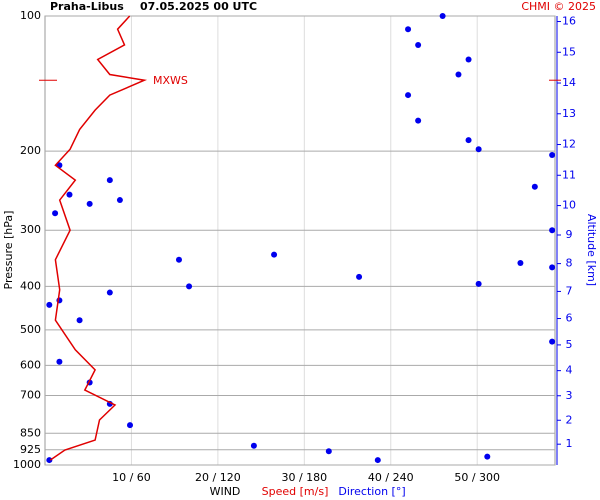 Image resolution: width=600 pixels, height=500 pixels. I want to click on x-tick-label: 20 / 120, so click(218, 477).